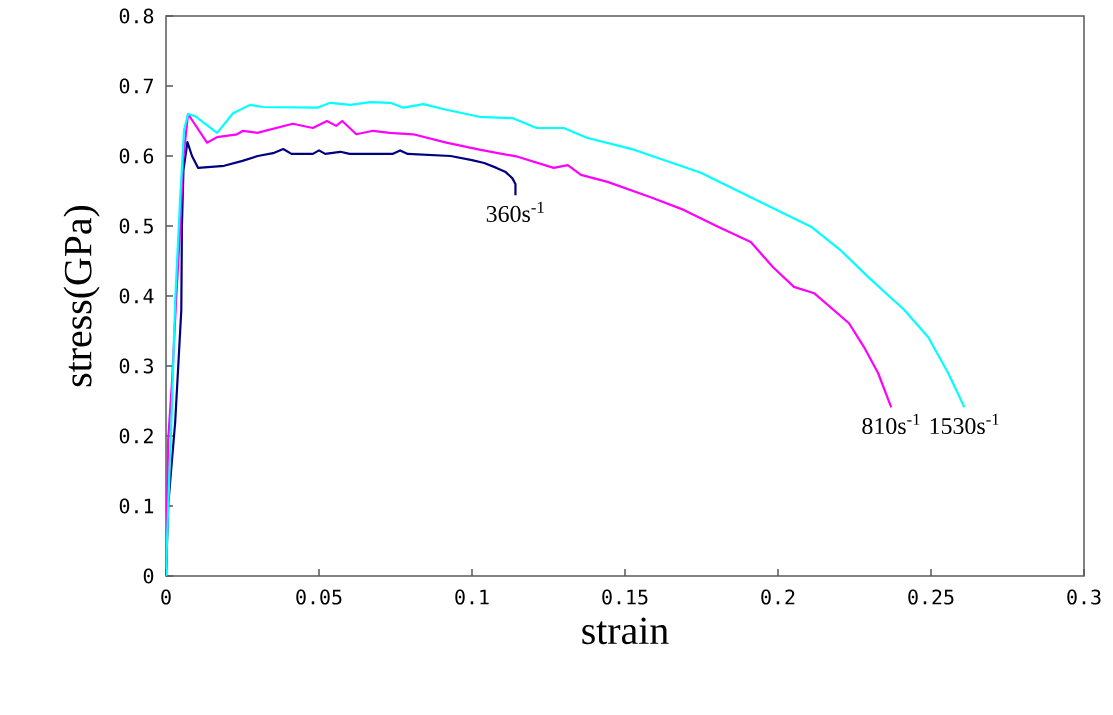 Image resolution: width=1113 pixels, height=715 pixels. I want to click on x-tick-label: 0.2, so click(778, 597).